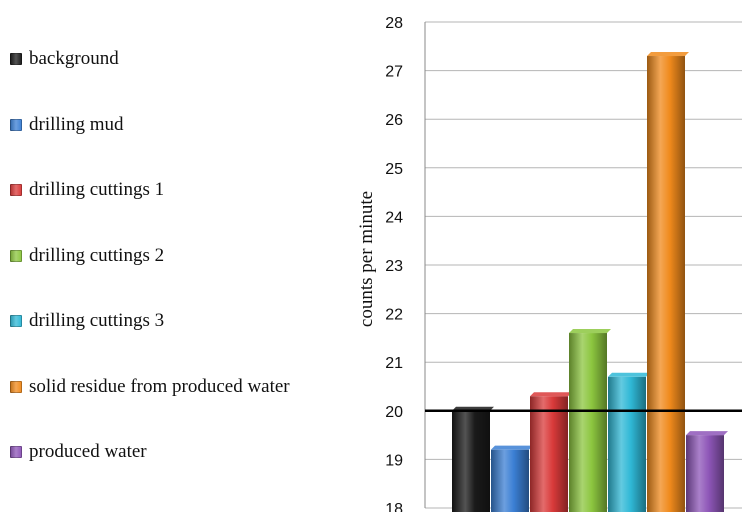 The width and height of the screenshot is (742, 512). What do you see at coordinates (159, 386) in the screenshot?
I see `legend-label: solid residue from produced water` at bounding box center [159, 386].